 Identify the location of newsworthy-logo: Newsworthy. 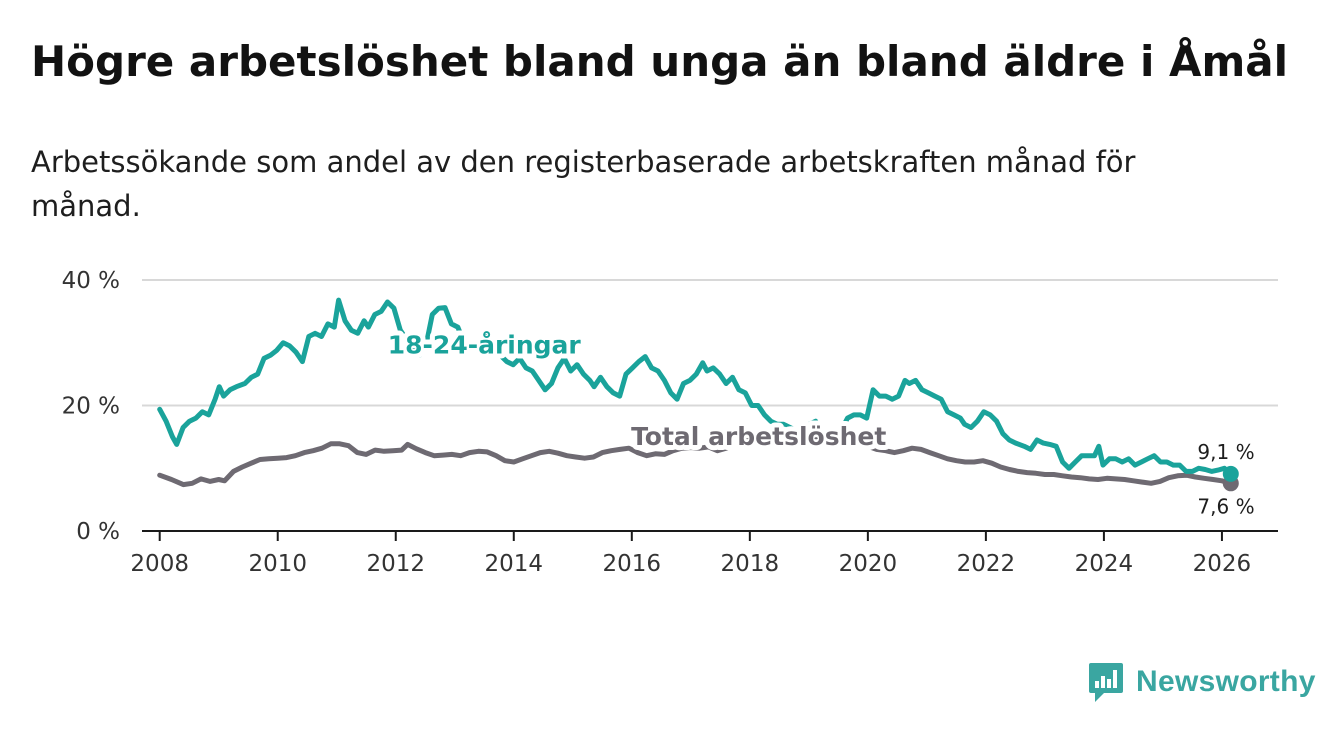
(1202, 682).